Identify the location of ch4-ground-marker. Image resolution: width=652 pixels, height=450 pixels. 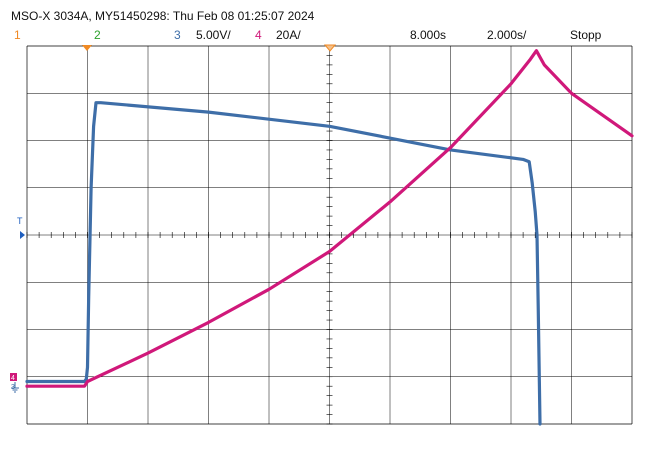
(13, 377).